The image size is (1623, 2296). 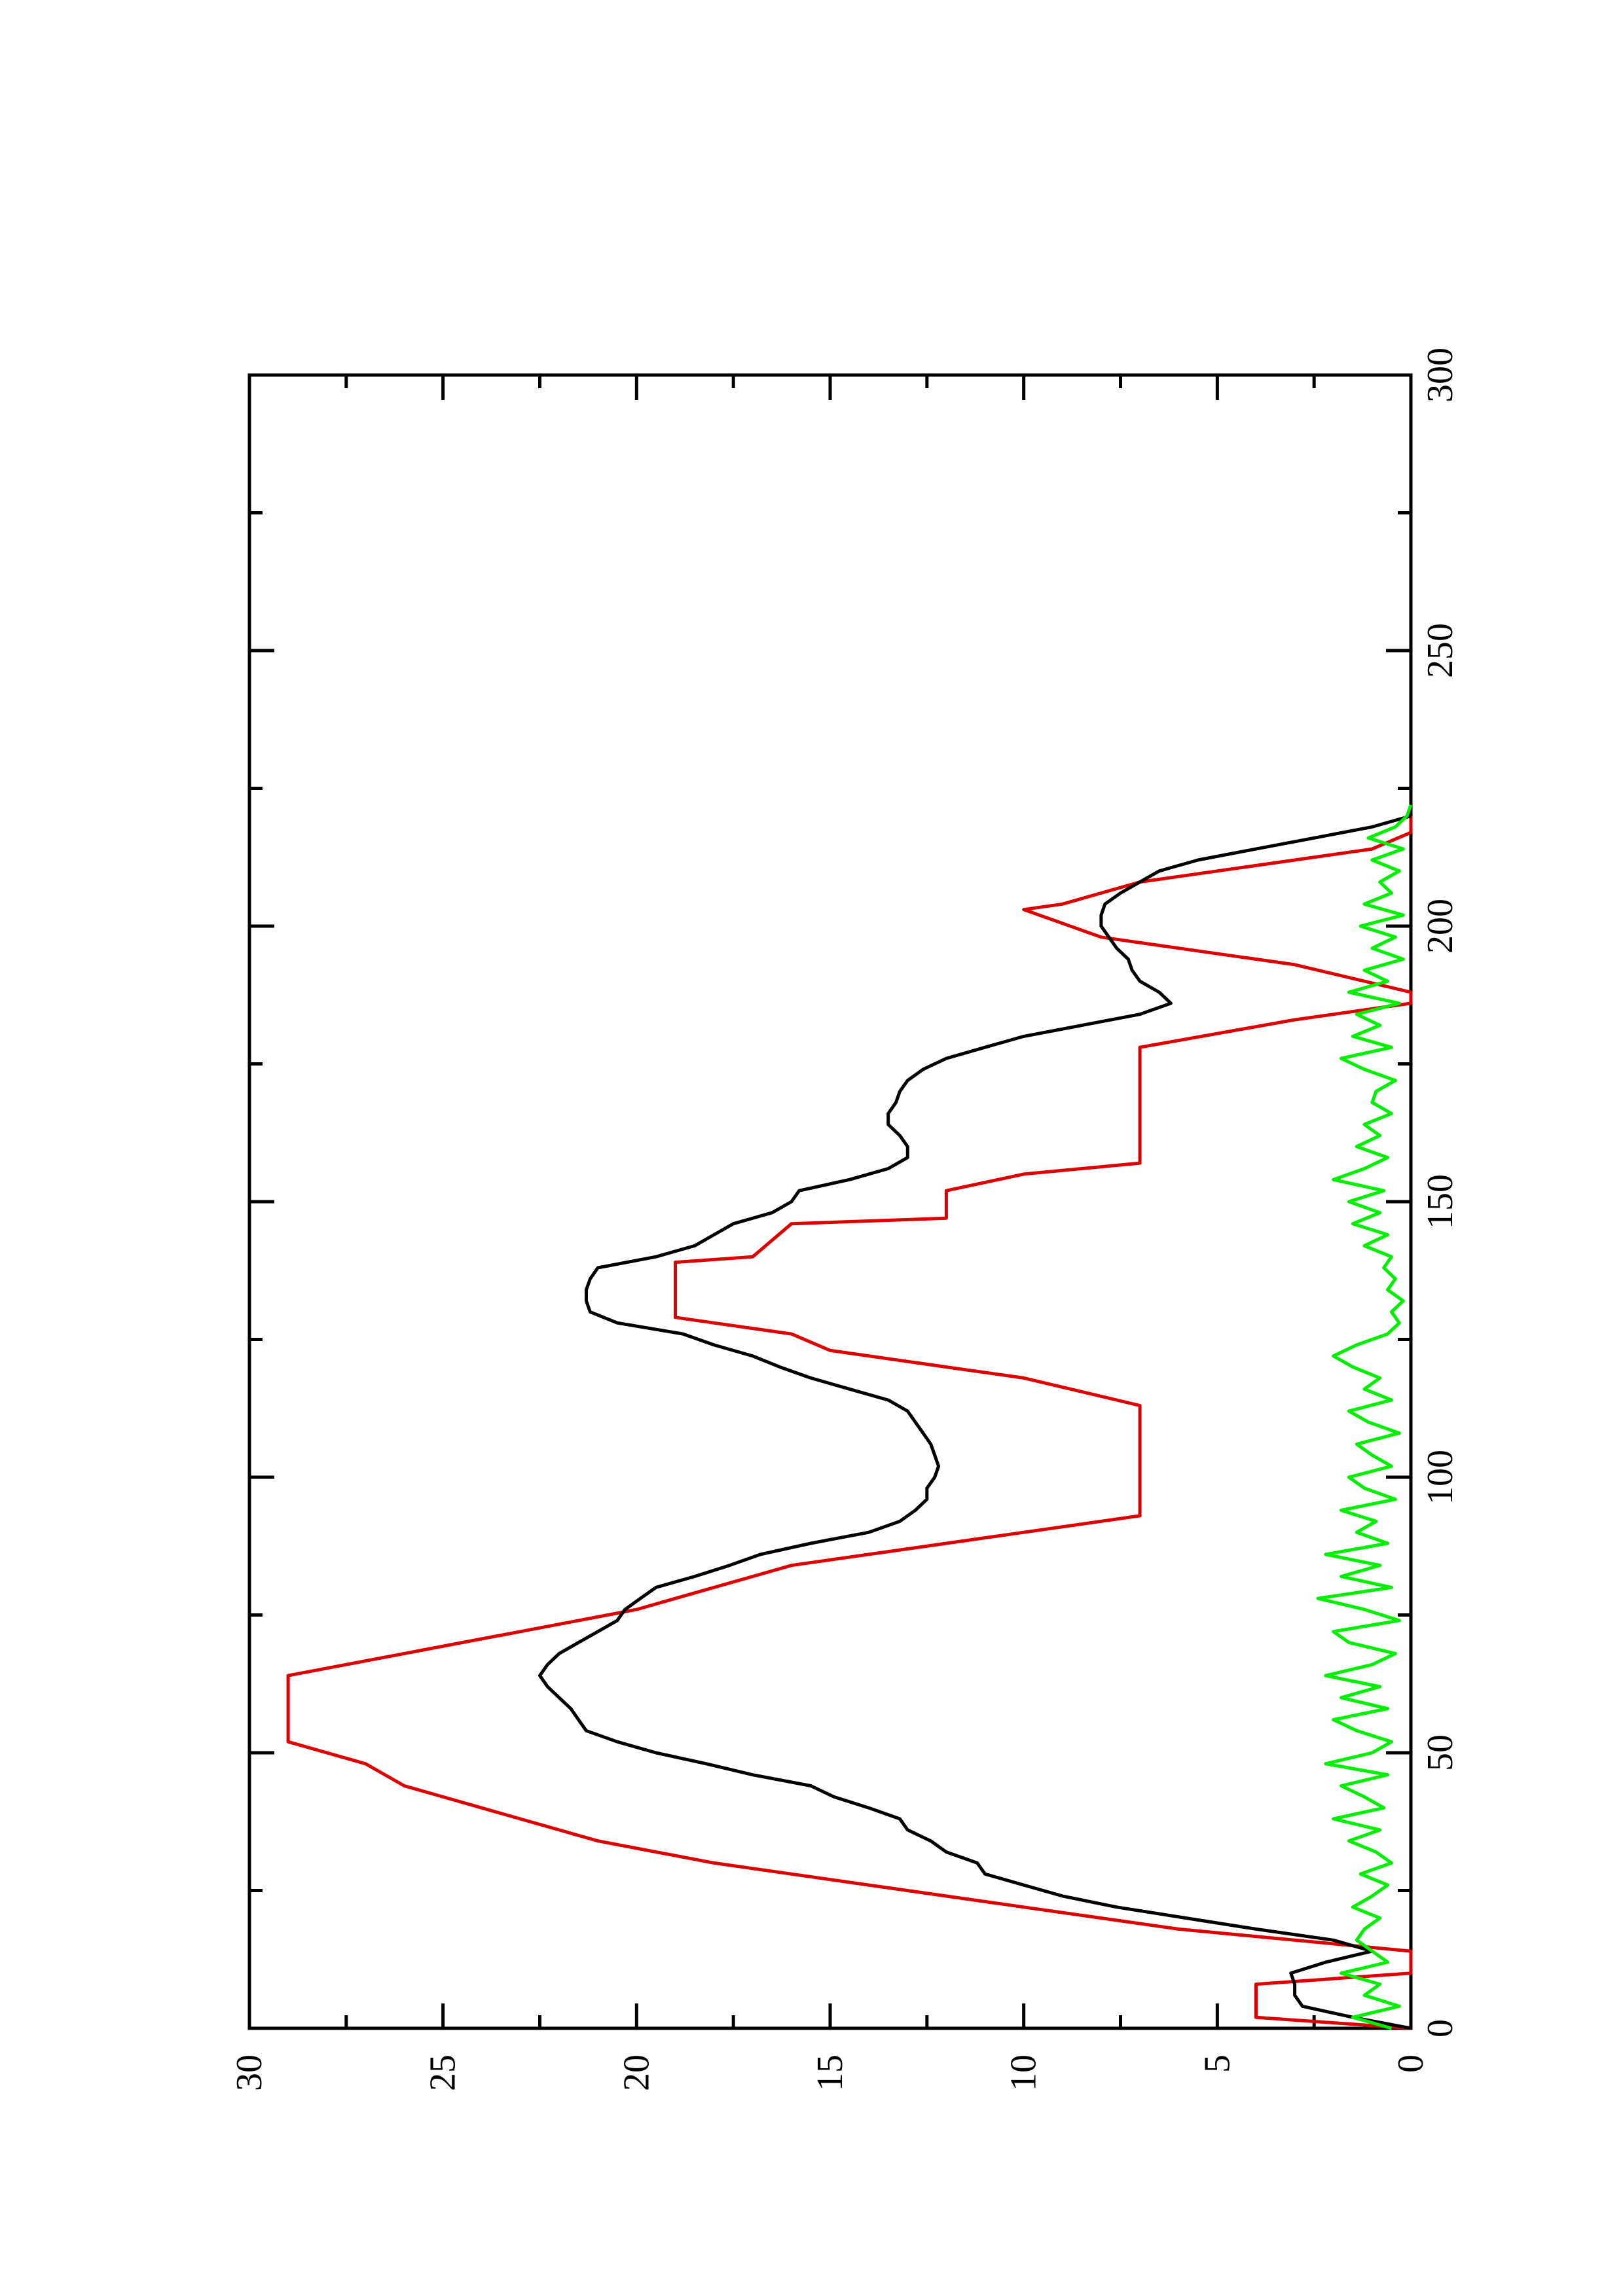 I want to click on x-tick-label: 50, so click(x=1440, y=1752).